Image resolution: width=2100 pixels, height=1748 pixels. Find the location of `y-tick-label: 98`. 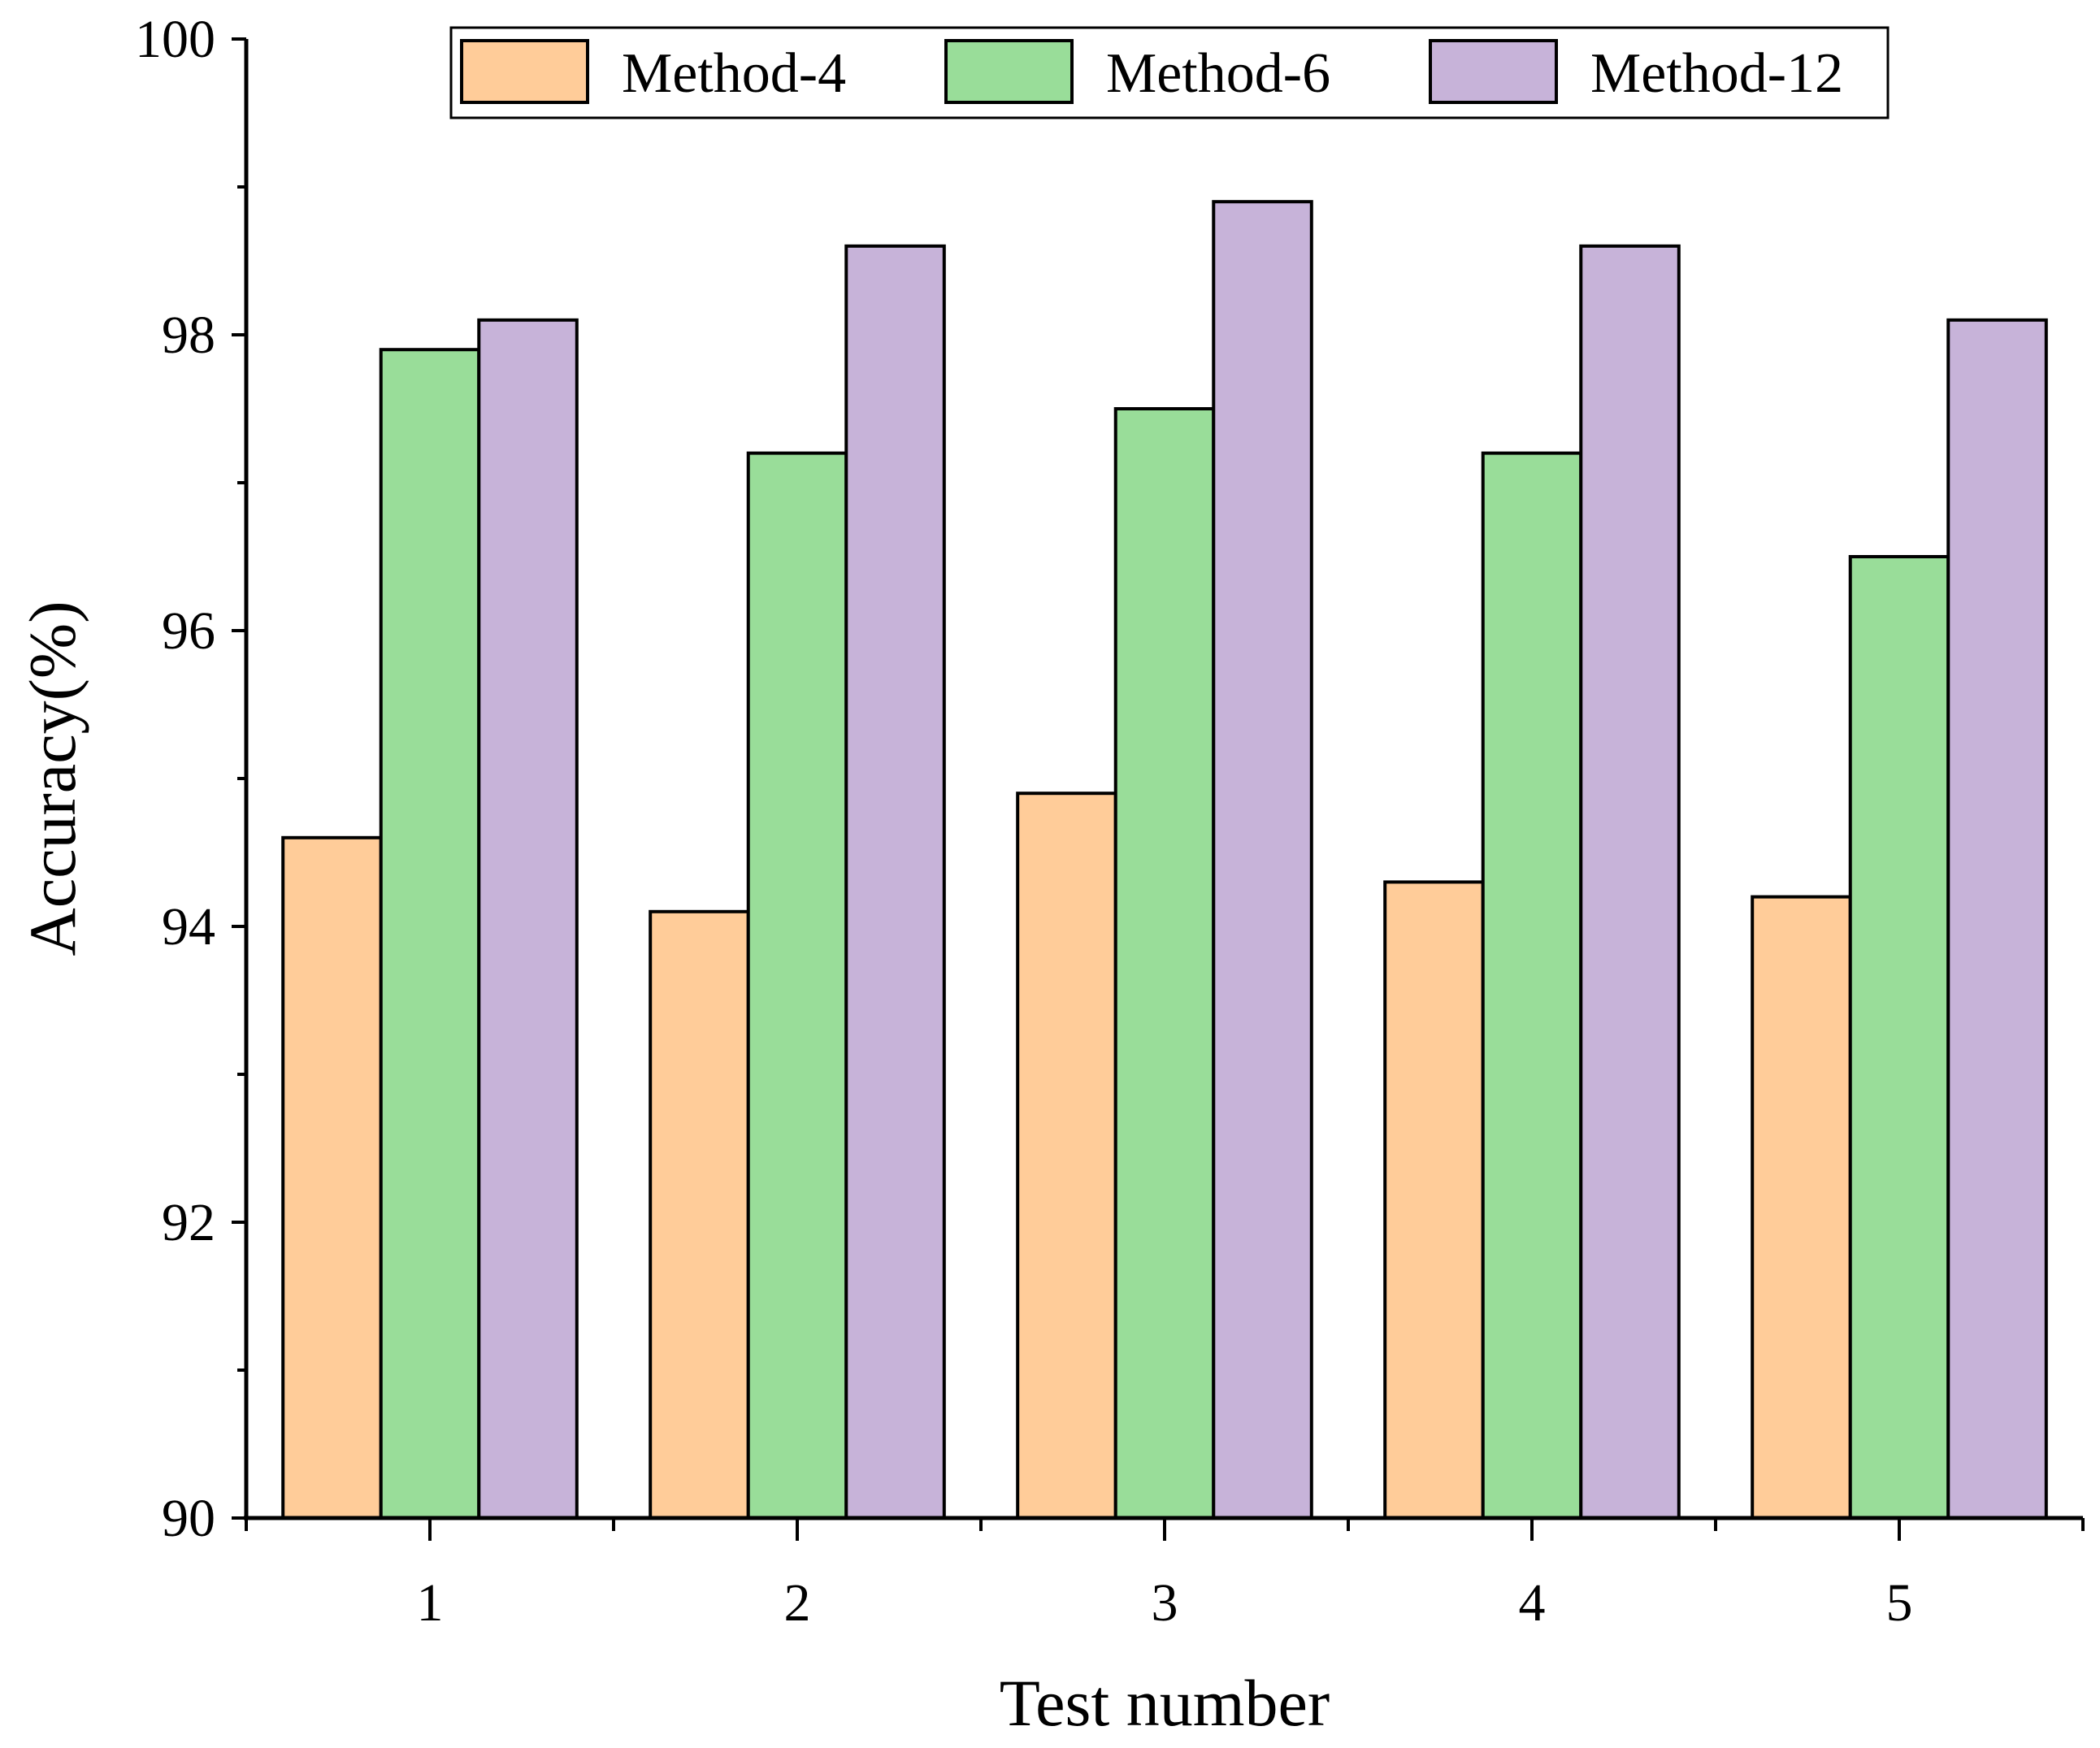

y-tick-label: 98 is located at coordinates (188, 336).